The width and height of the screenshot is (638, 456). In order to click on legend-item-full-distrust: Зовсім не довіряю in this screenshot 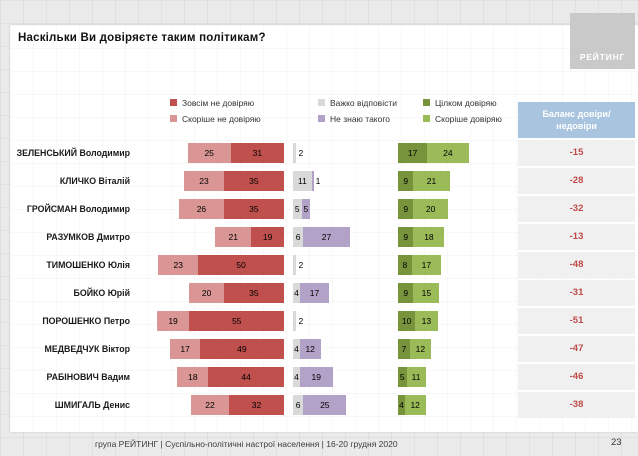, I will do `click(215, 102)`.